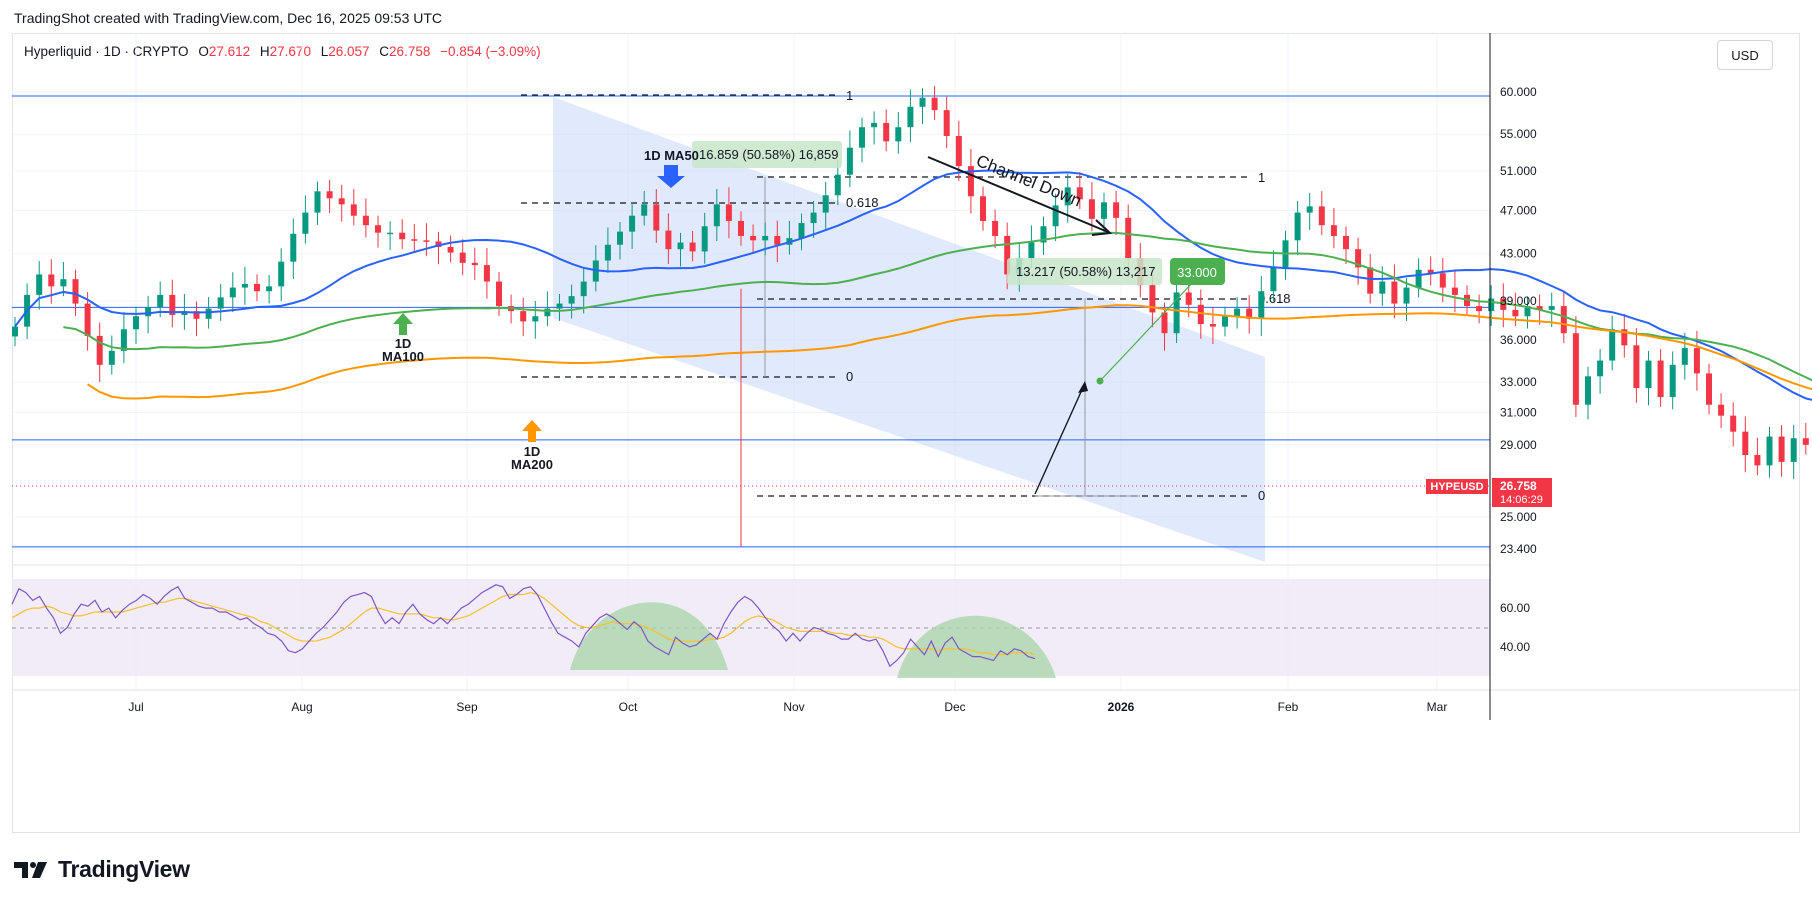 The width and height of the screenshot is (1812, 908). What do you see at coordinates (30, 869) in the screenshot?
I see `tradingview-logo-icon` at bounding box center [30, 869].